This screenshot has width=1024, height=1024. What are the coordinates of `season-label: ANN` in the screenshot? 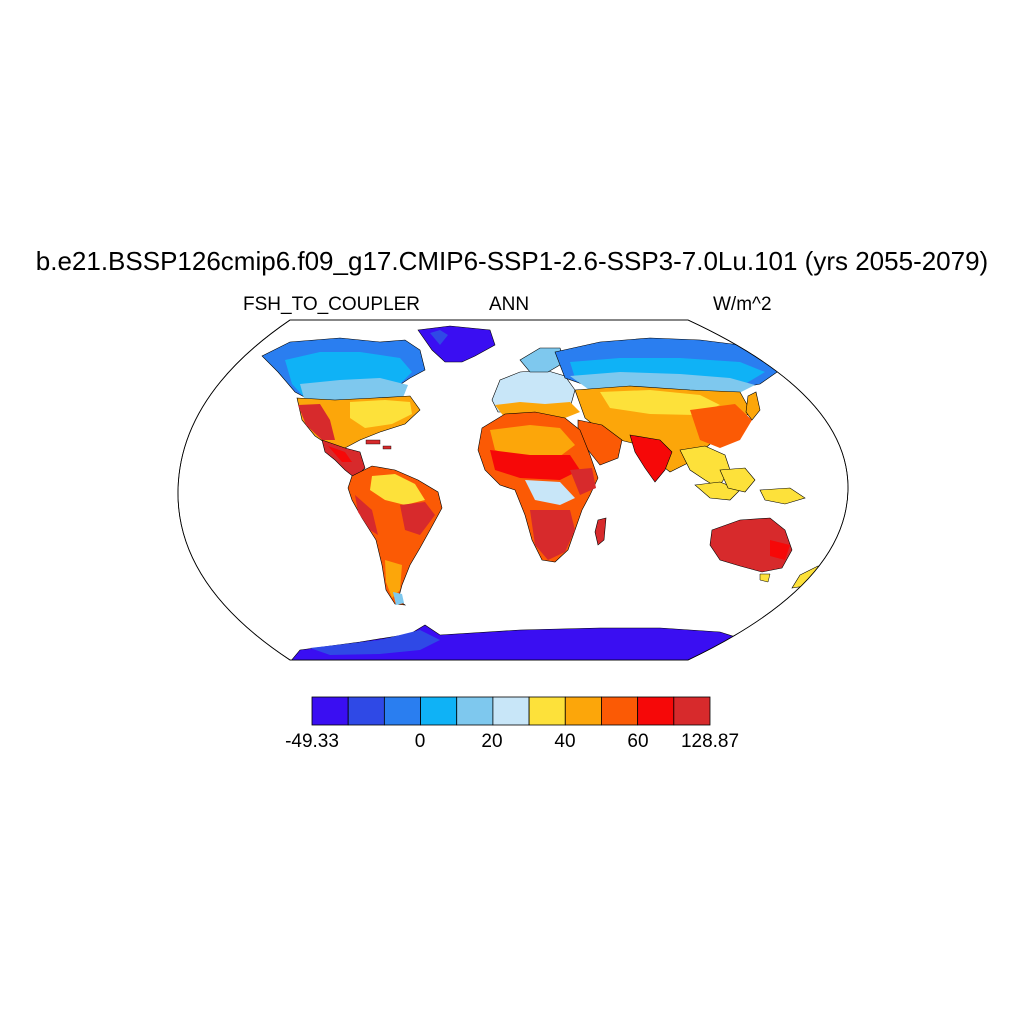 It's located at (509, 304).